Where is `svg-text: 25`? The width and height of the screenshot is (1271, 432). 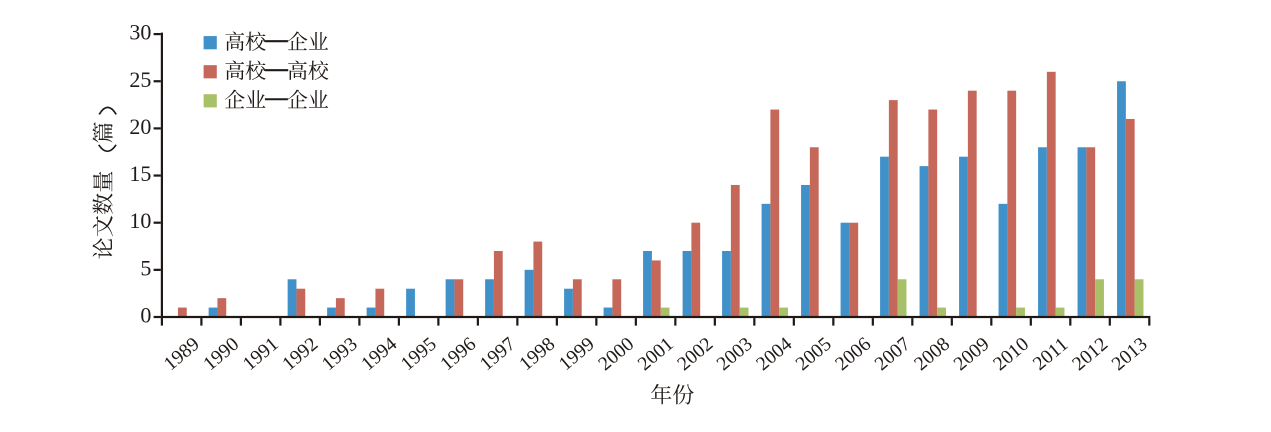
svg-text: 25 is located at coordinates (140, 79).